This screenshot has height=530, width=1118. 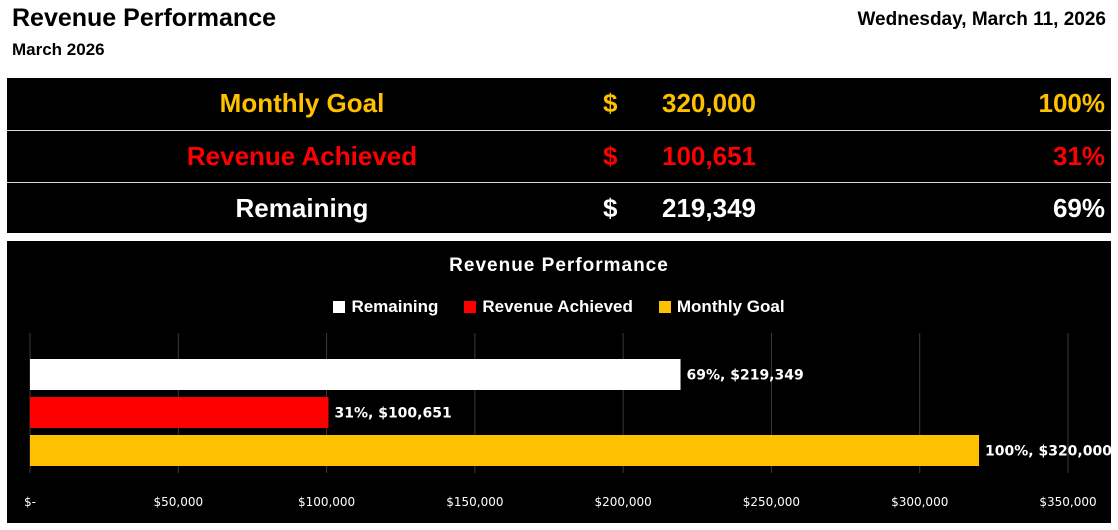 What do you see at coordinates (771, 502) in the screenshot?
I see `x-tick-label: $250,000` at bounding box center [771, 502].